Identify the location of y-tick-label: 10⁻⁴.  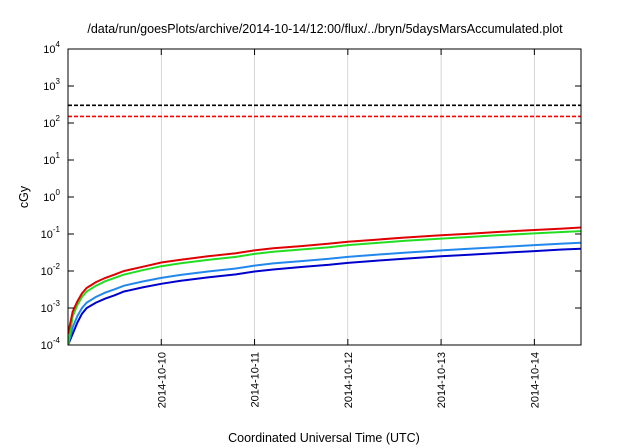
(51, 344).